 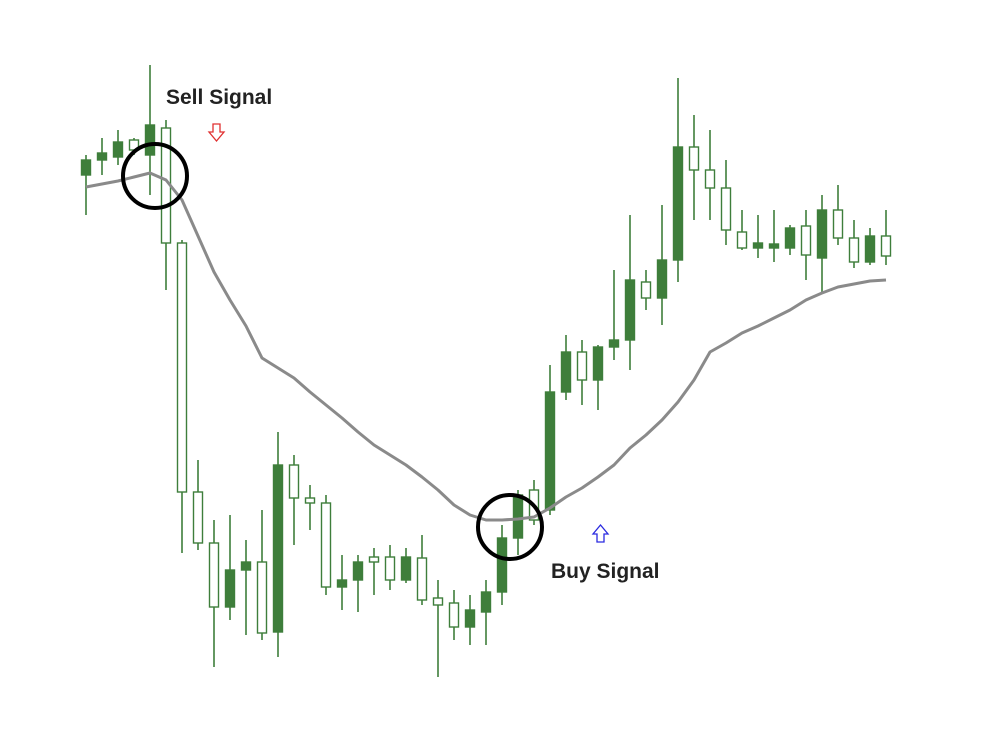 I want to click on sell-arrow, so click(x=216, y=133).